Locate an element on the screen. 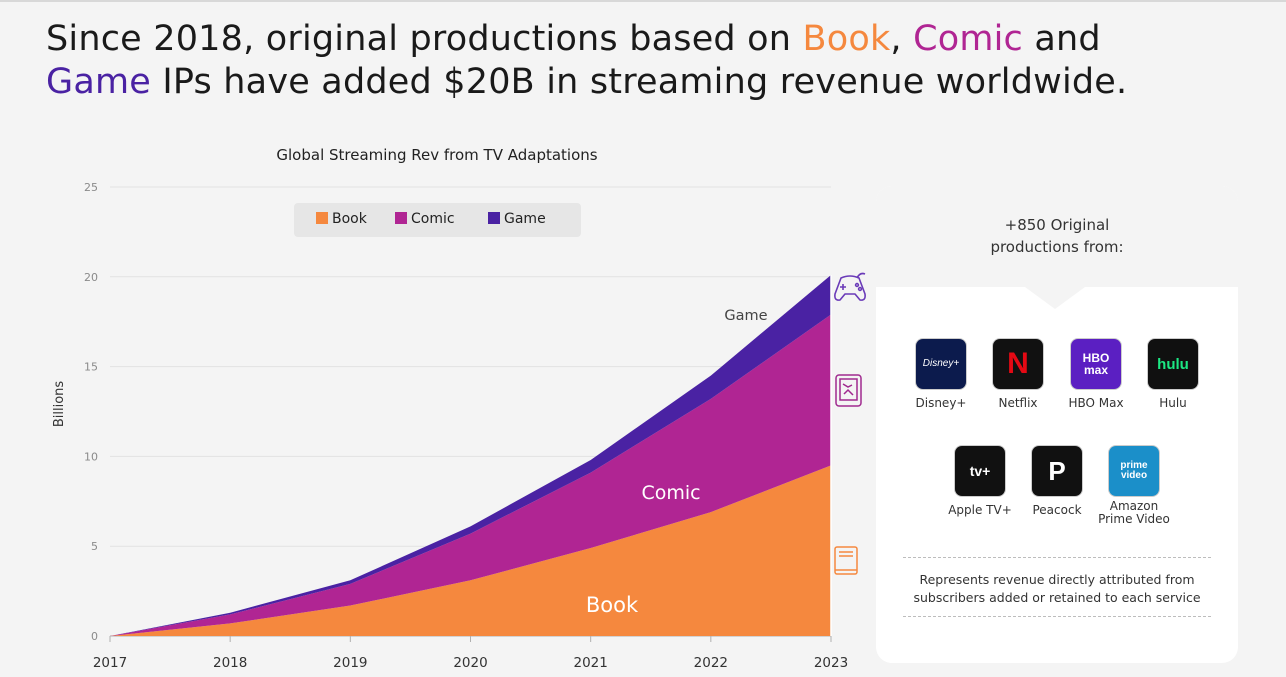  card-header-pointer is located at coordinates (1055, 298).